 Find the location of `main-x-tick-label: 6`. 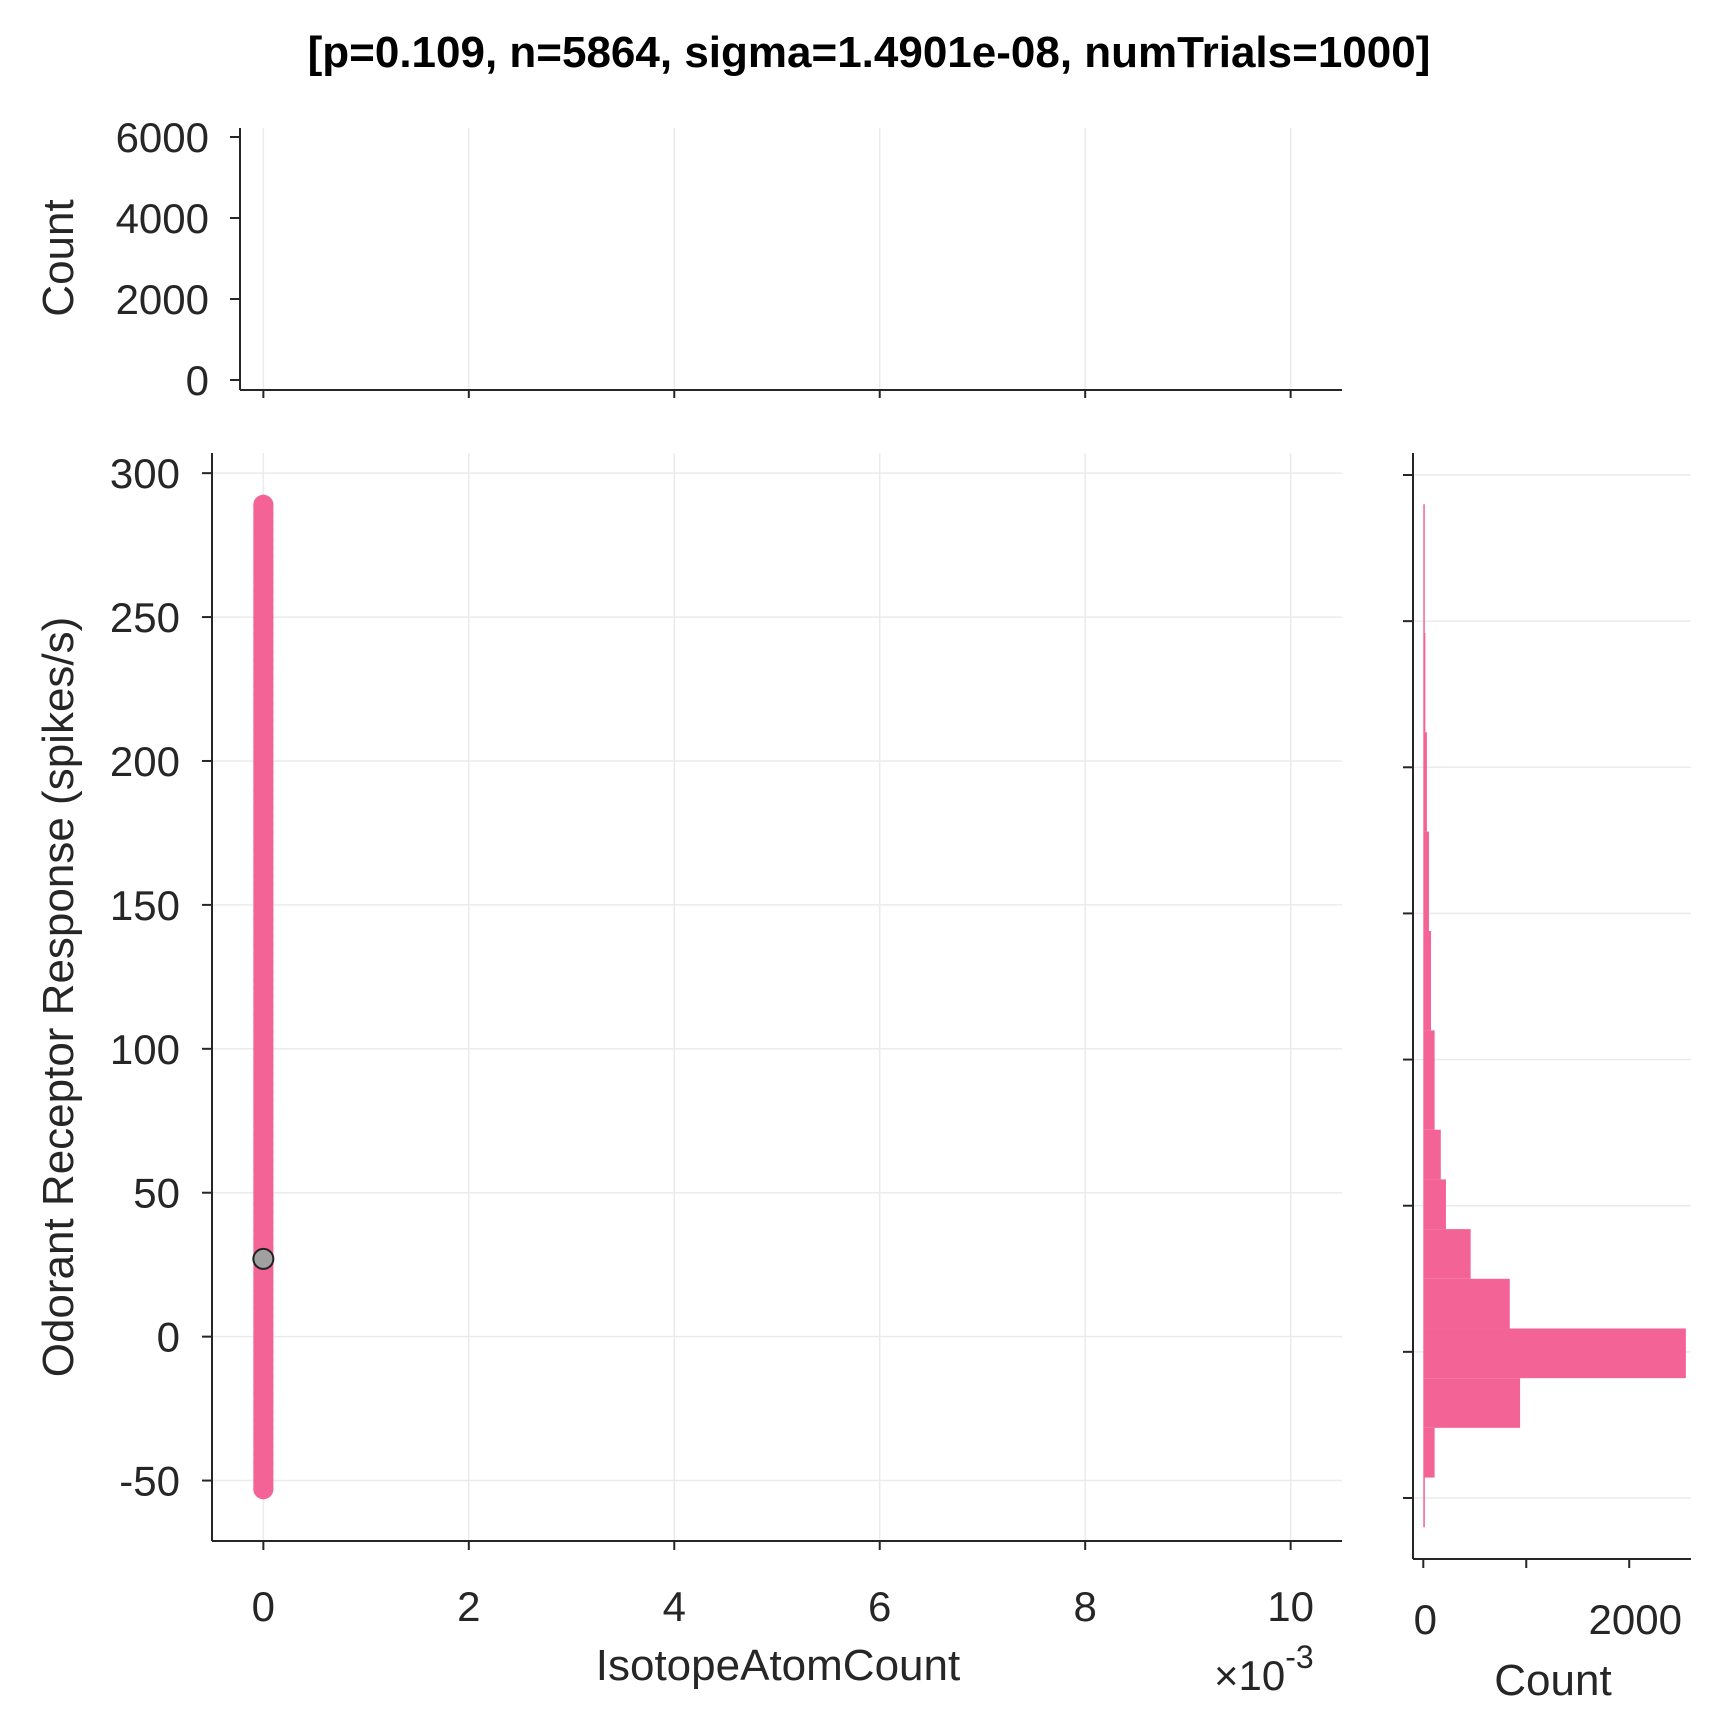

main-x-tick-label: 6 is located at coordinates (879, 1606).